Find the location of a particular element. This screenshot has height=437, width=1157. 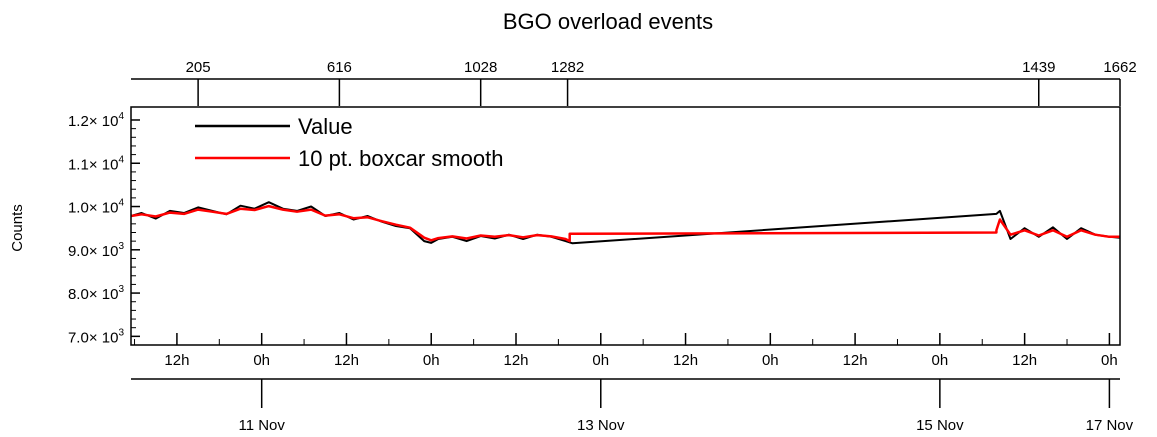

date-tick-label: 17 Nov is located at coordinates (1110, 425).